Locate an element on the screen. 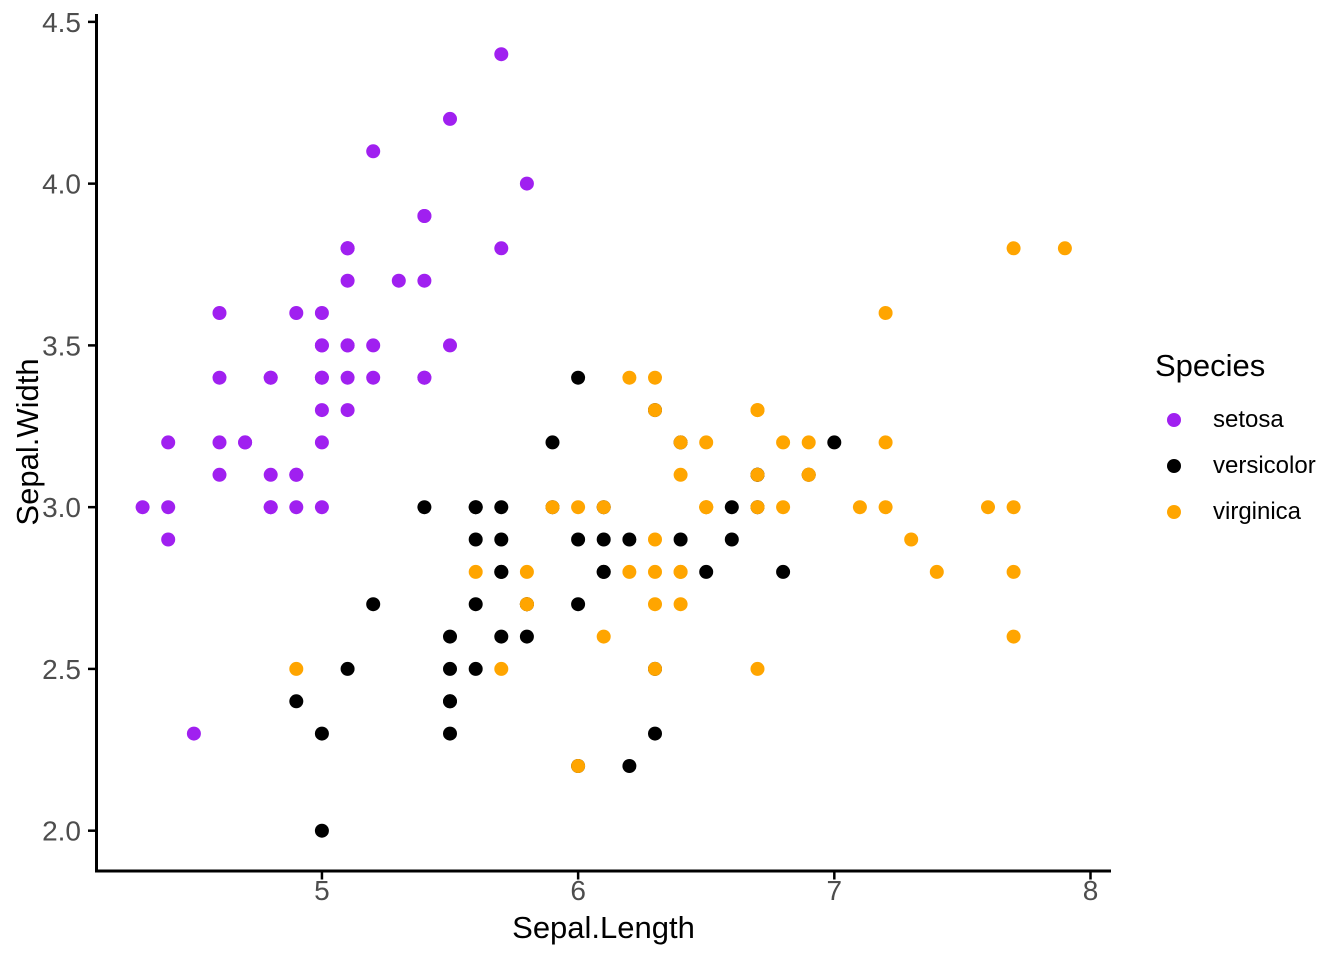  legend: Species setosa versicolor virginica is located at coordinates (1249, 480).